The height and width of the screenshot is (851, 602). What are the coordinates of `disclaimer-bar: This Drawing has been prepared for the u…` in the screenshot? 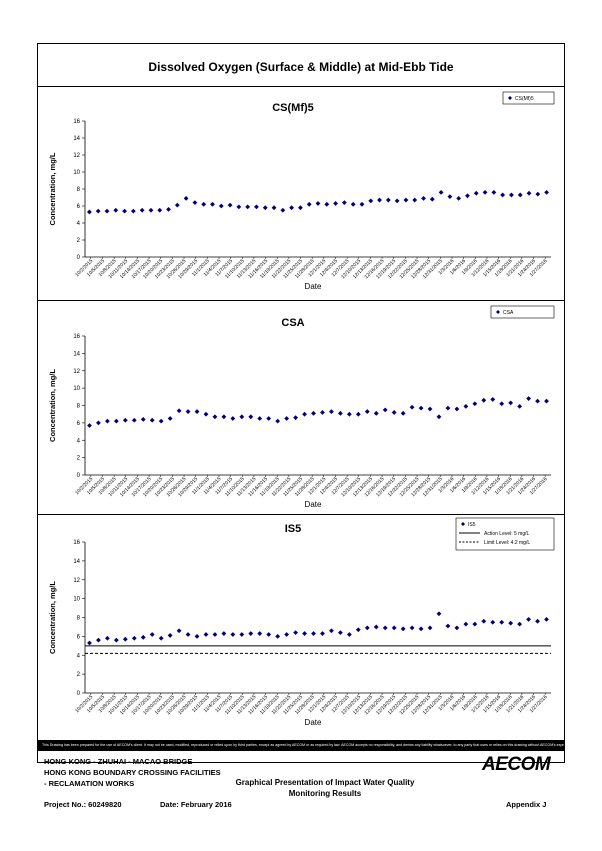 It's located at (301, 745).